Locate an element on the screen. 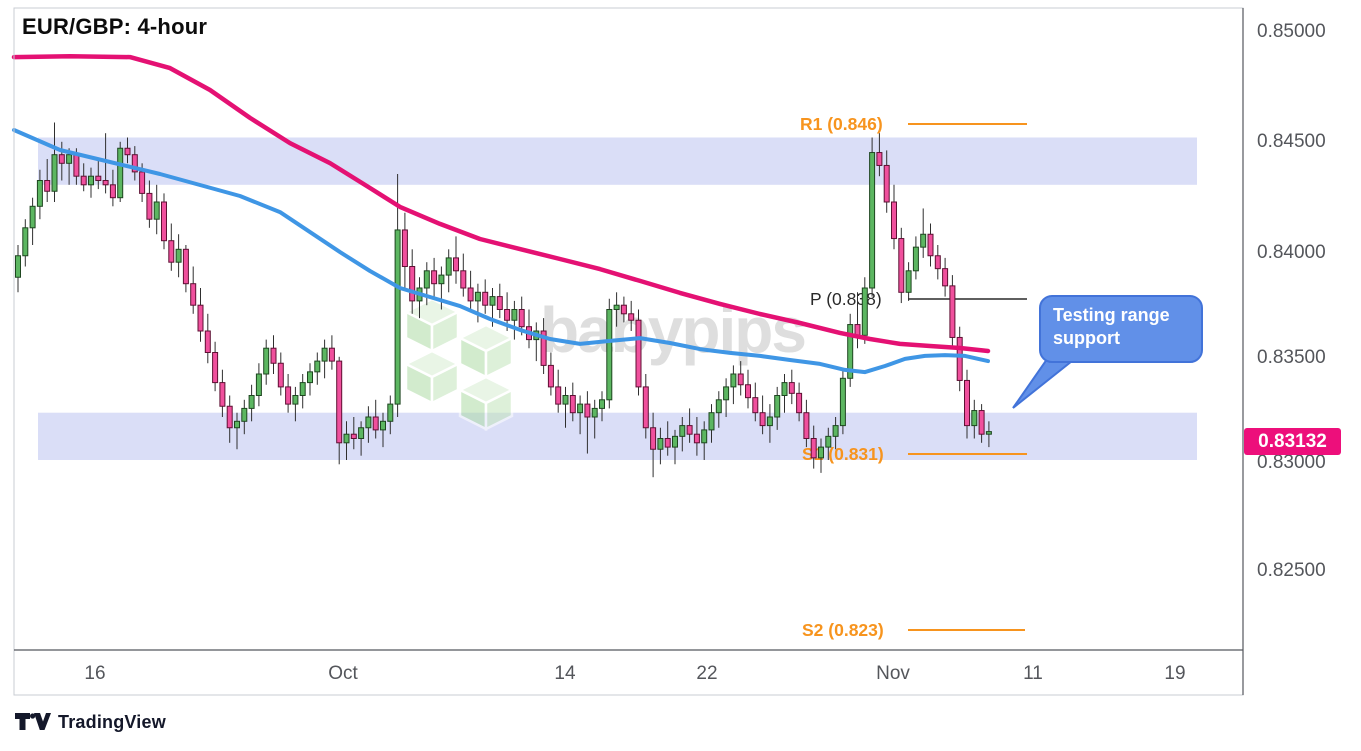 Image resolution: width=1361 pixels, height=751 pixels. last-price-badge: 0.83132 is located at coordinates (1292, 441).